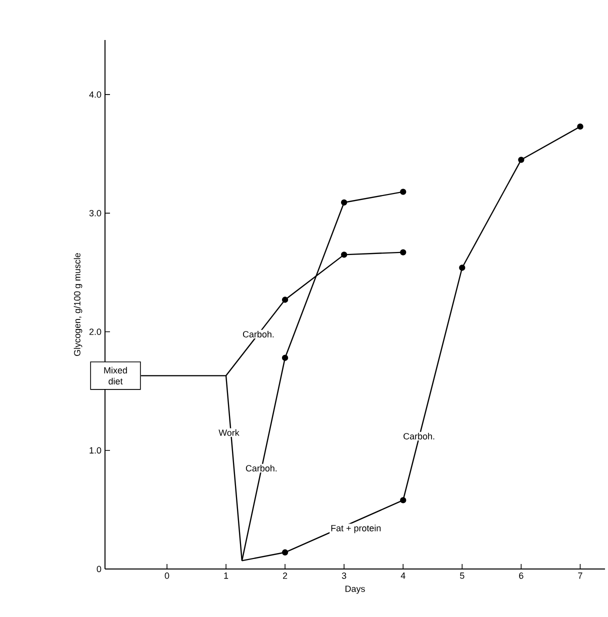  Describe the element at coordinates (356, 529) in the screenshot. I see `annotation: Fat + protein` at that location.